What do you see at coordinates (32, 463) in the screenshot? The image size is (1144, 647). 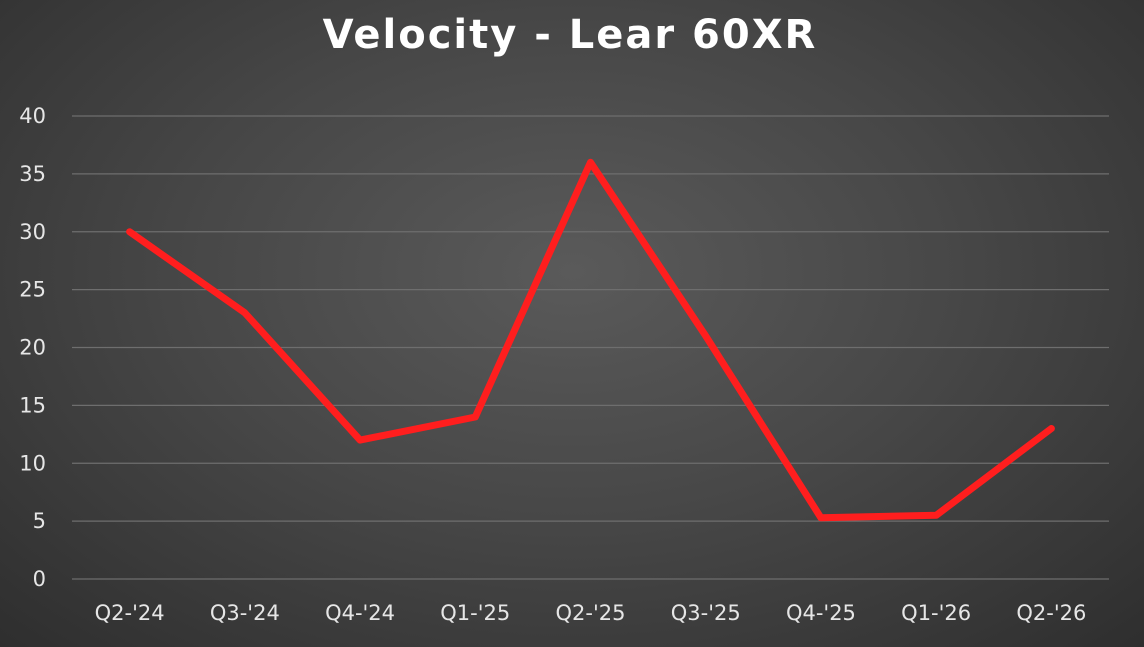 I see `y-tick-label: 10` at bounding box center [32, 463].